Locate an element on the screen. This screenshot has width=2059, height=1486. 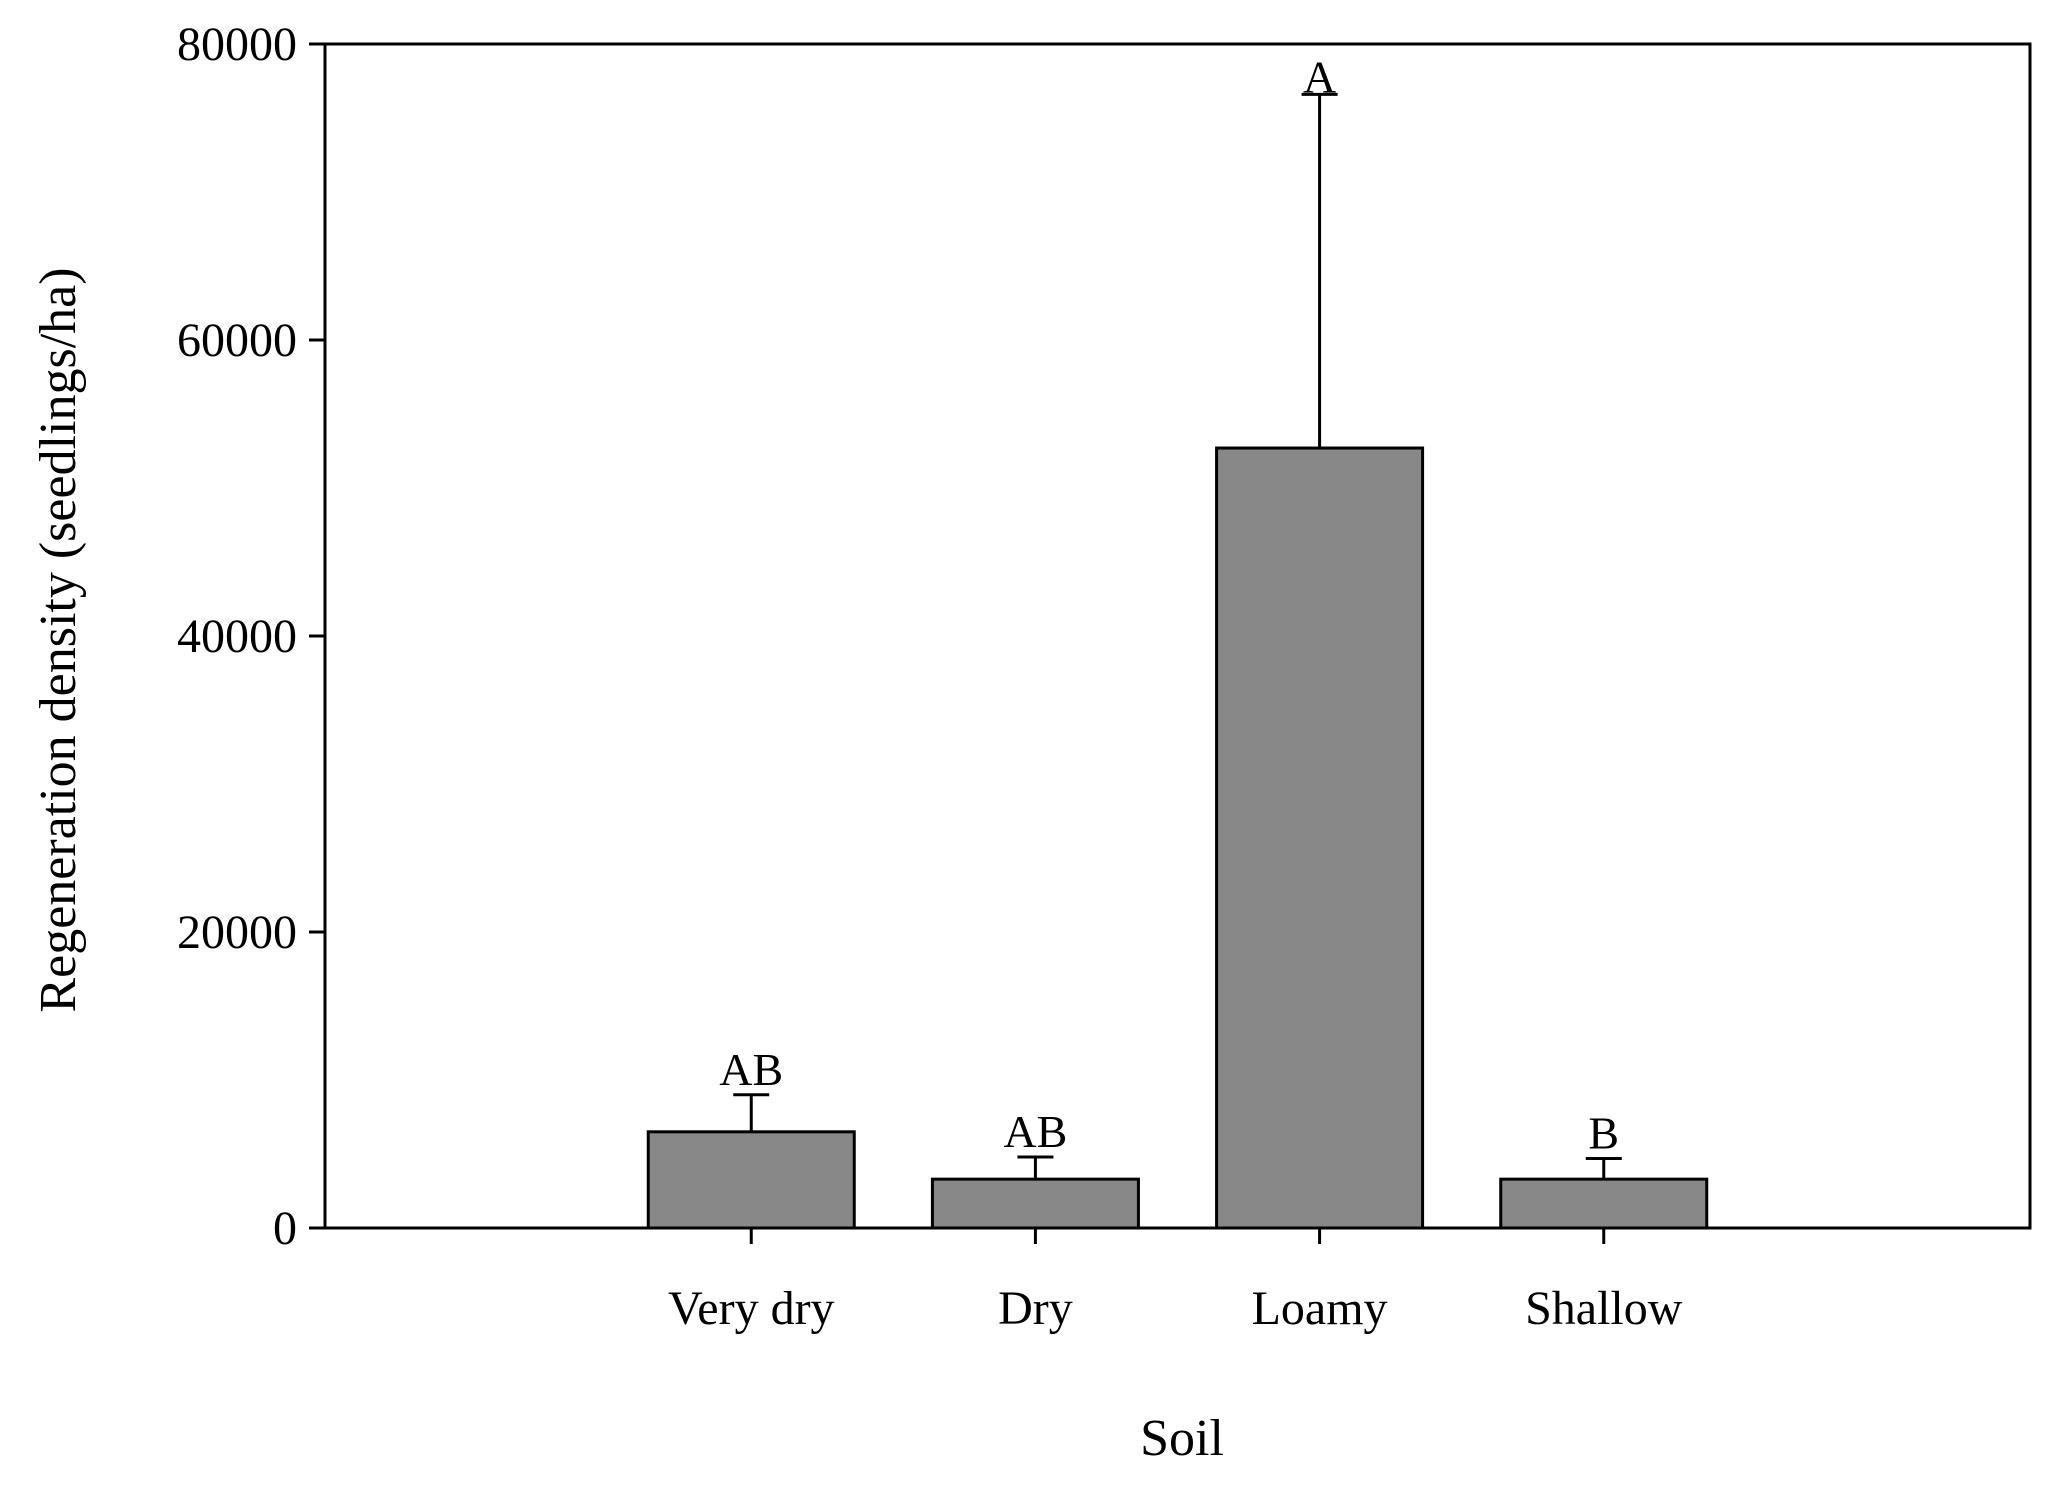
x-tick-label: Shallow is located at coordinates (1604, 1308).